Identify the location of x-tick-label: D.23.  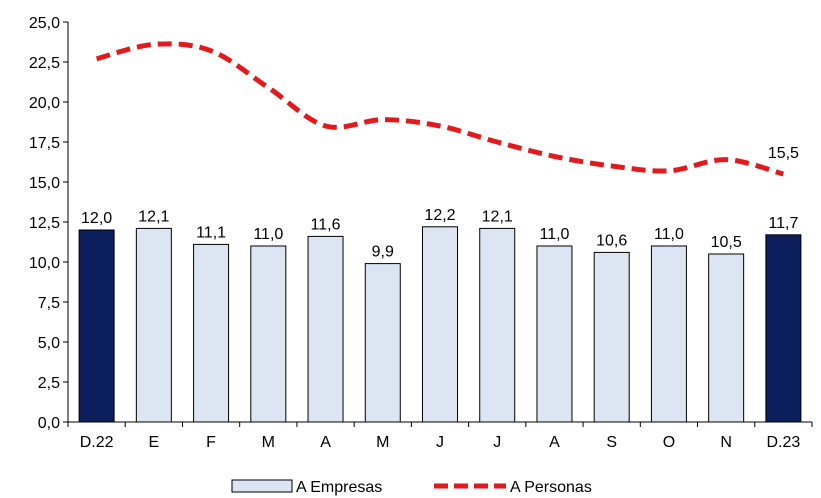
(783, 442).